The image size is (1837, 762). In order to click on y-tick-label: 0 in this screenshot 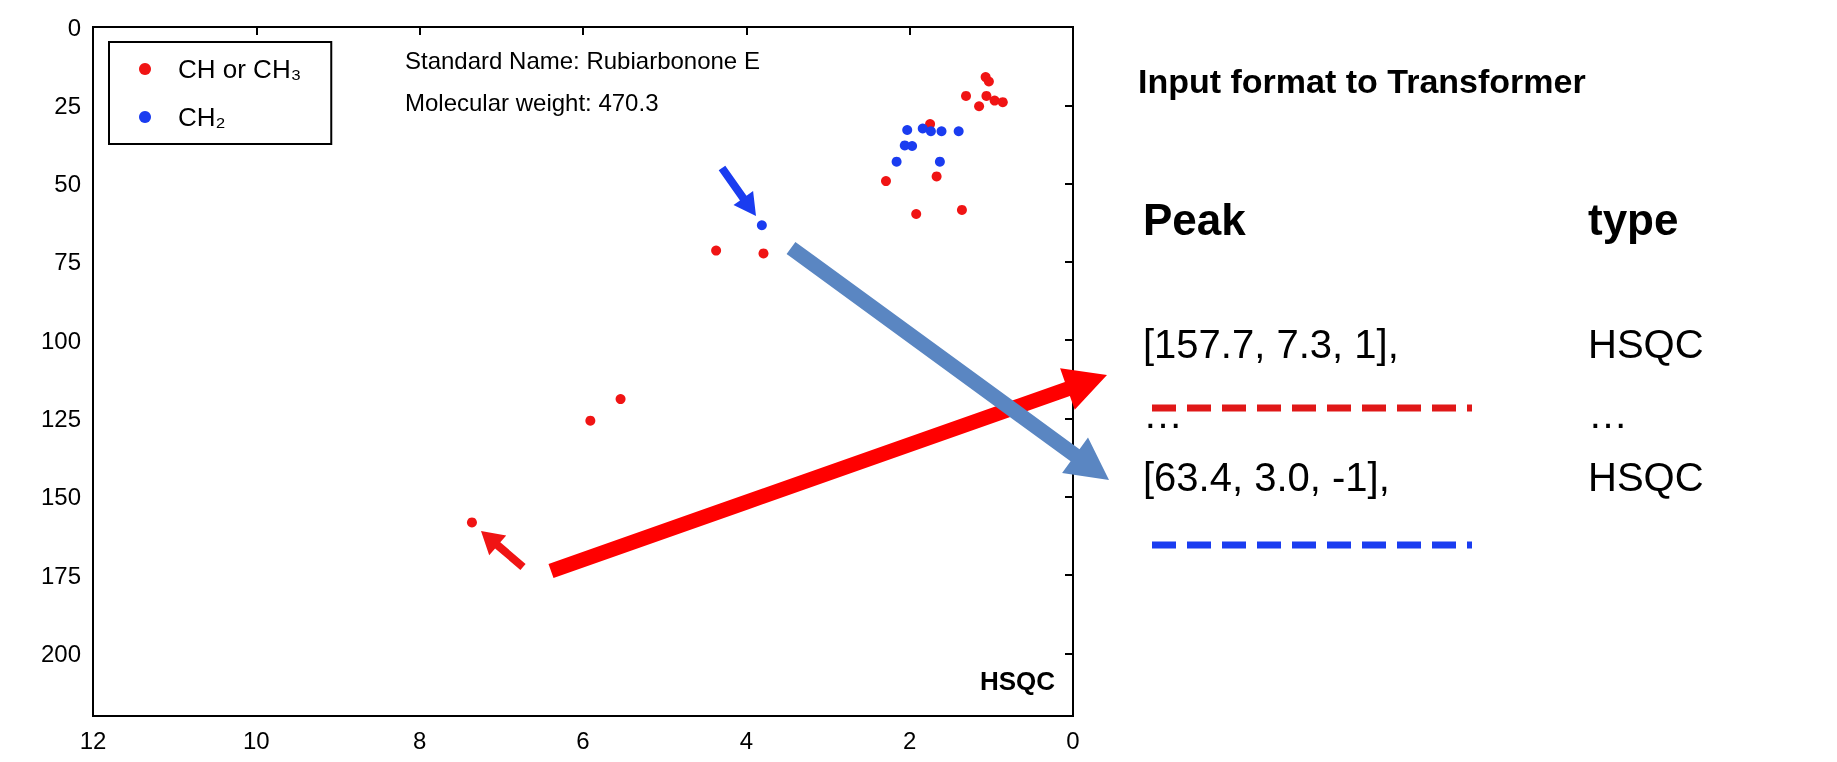, I will do `click(74, 27)`.